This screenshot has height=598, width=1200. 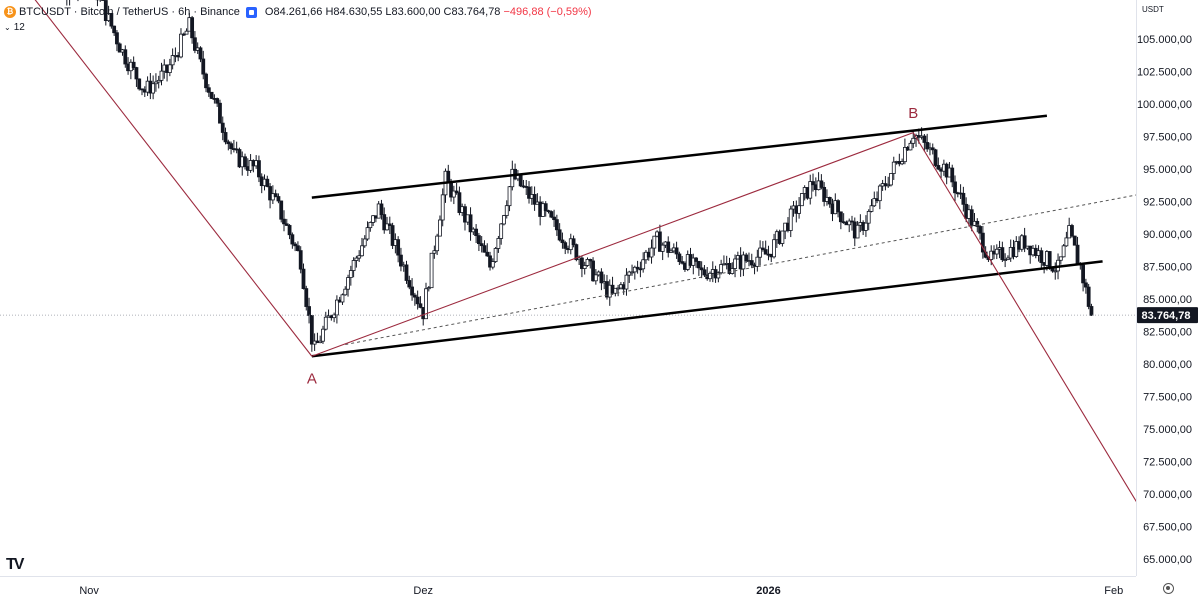 I want to click on channel-upper-line, so click(x=679, y=156).